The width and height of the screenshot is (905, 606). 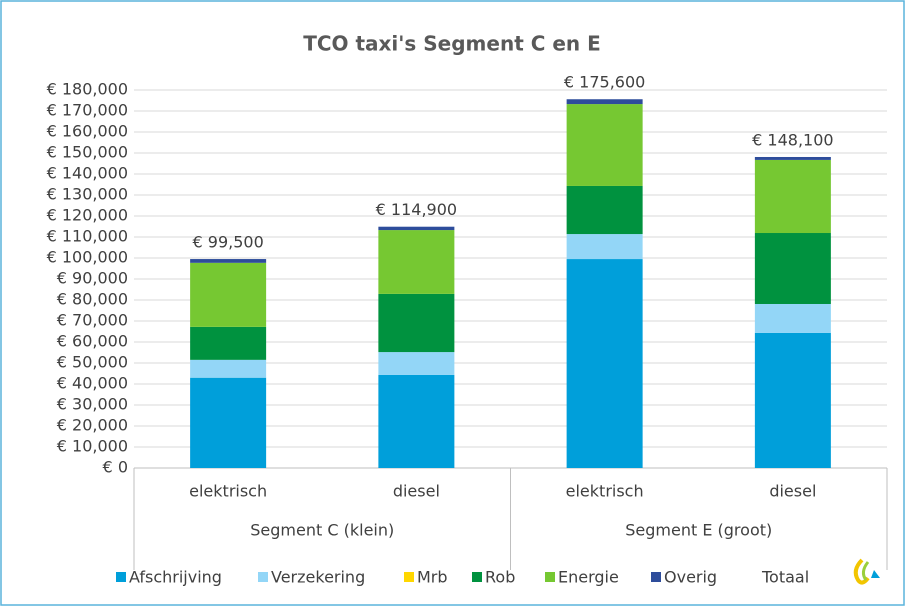 What do you see at coordinates (87, 173) in the screenshot?
I see `y-tick-label: € 140,000` at bounding box center [87, 173].